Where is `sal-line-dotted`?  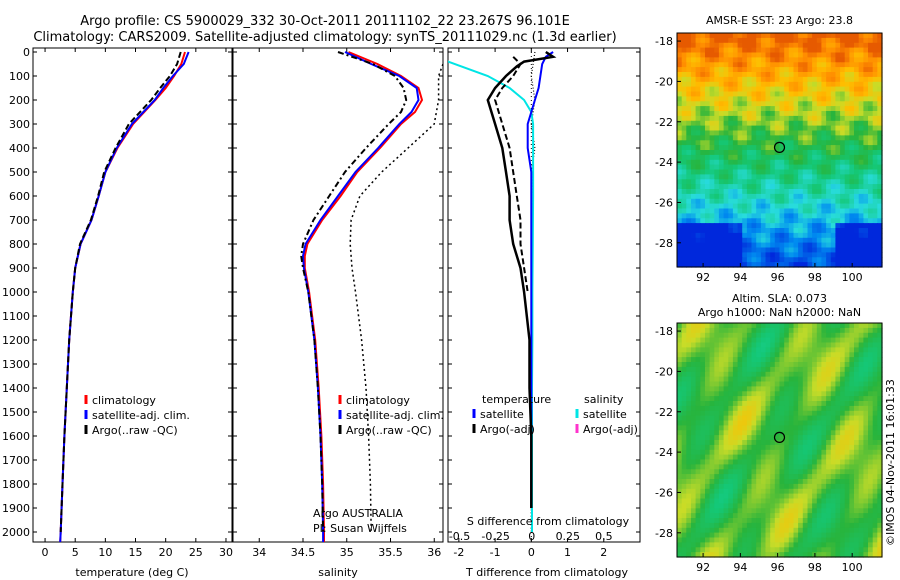 sal-line-dotted is located at coordinates (396, 297).